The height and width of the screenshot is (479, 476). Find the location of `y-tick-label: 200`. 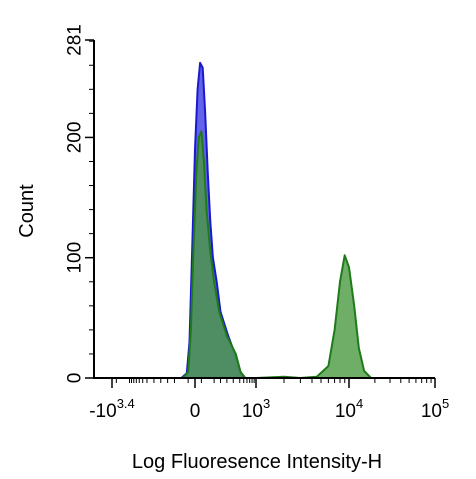

y-tick-label: 200 is located at coordinates (75, 138).